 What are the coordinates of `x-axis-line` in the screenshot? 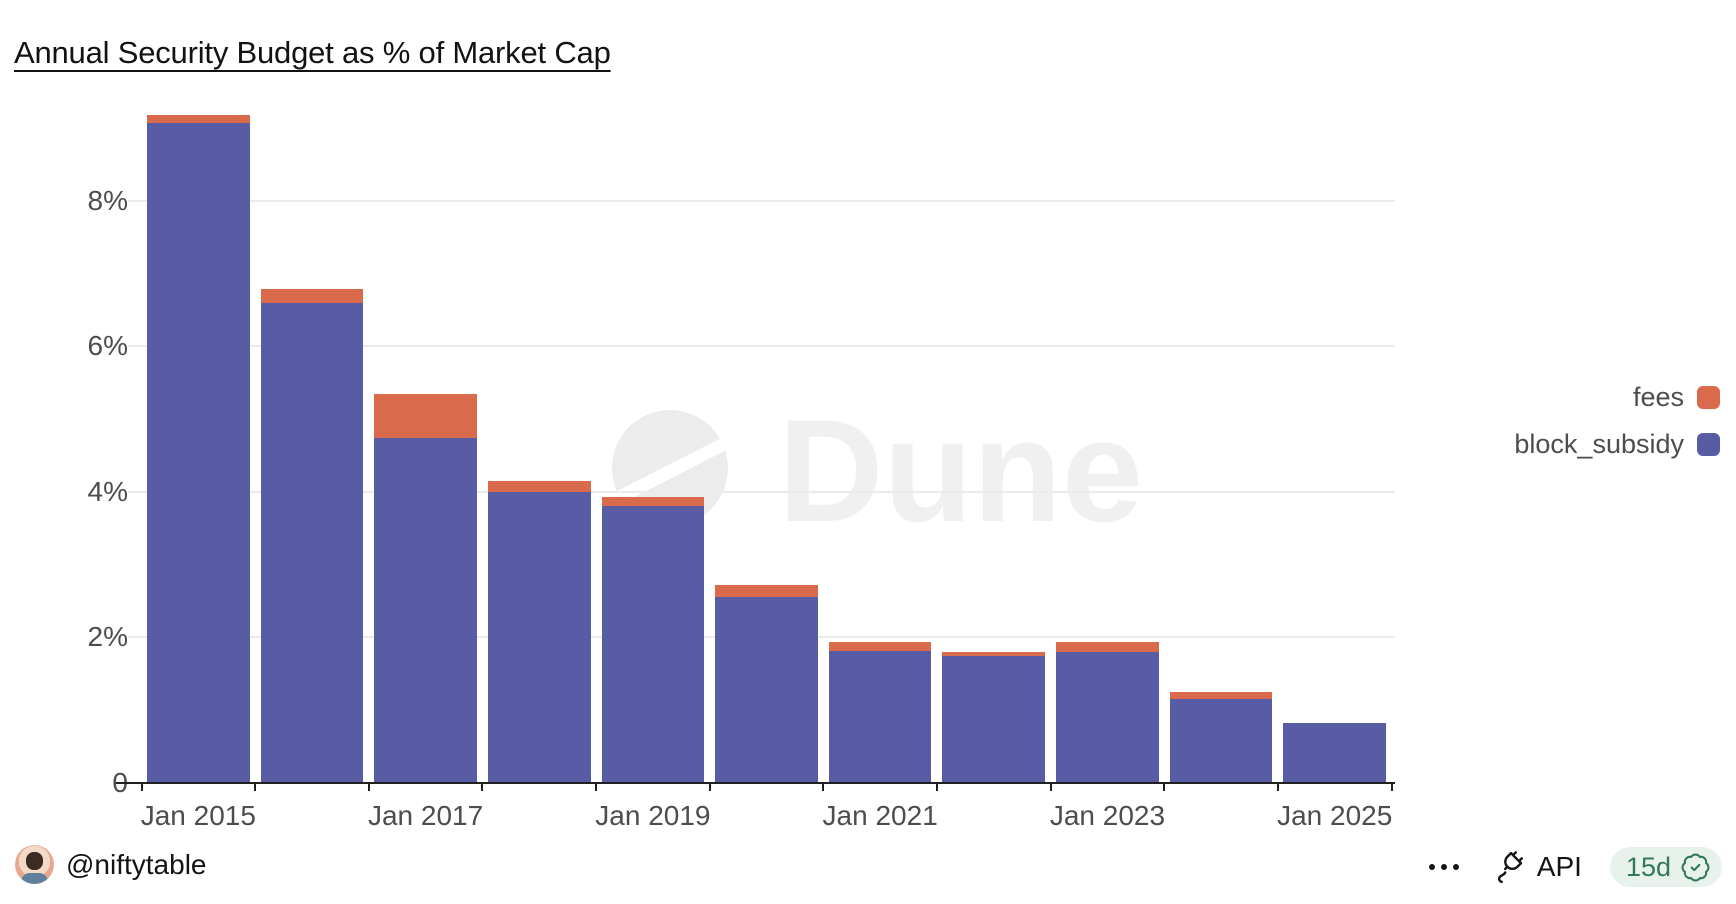 It's located at (755, 783).